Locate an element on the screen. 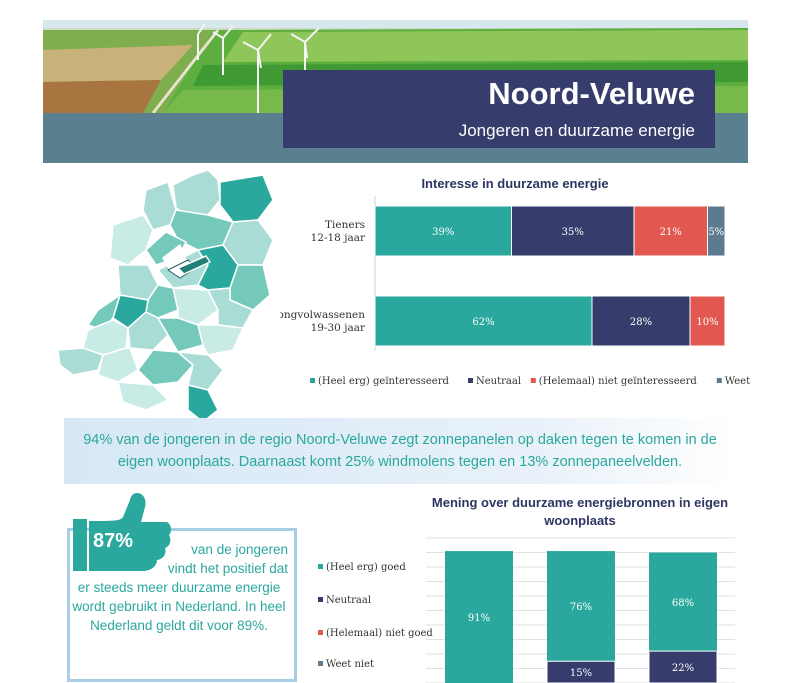 This screenshot has height=683, width=799. data-label: 21% is located at coordinates (671, 232).